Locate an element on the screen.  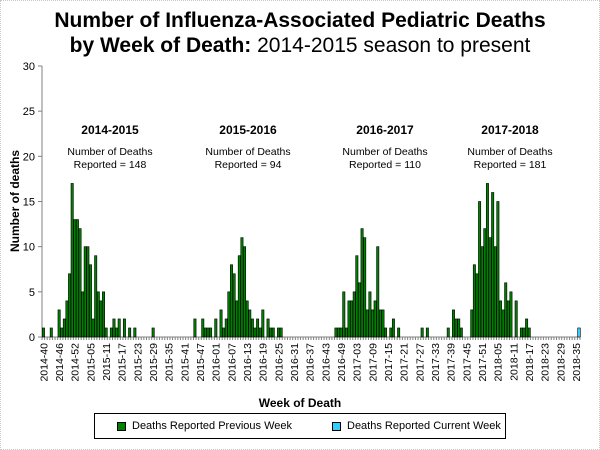
season-label: 2017-2018 is located at coordinates (510, 130).